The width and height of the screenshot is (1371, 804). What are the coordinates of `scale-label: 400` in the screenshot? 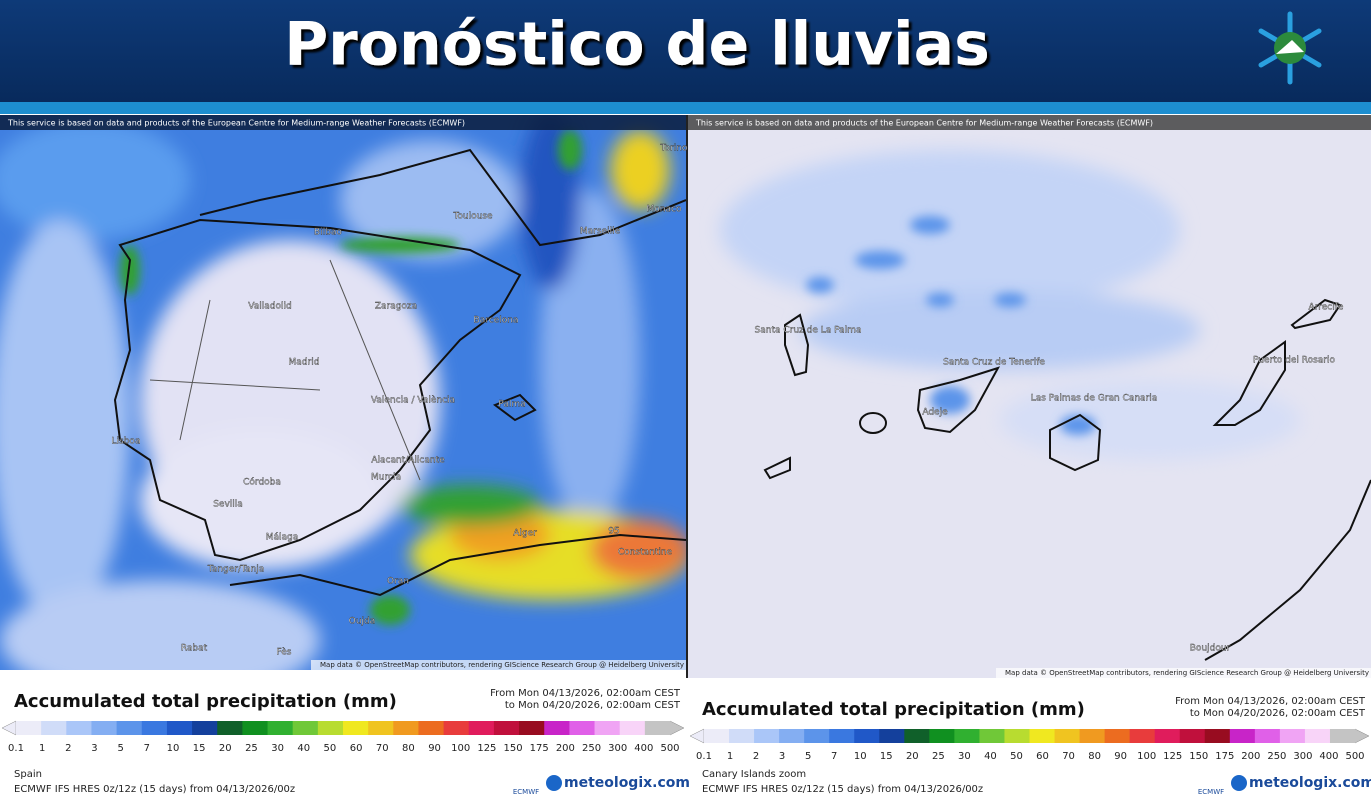 It's located at (1328, 756).